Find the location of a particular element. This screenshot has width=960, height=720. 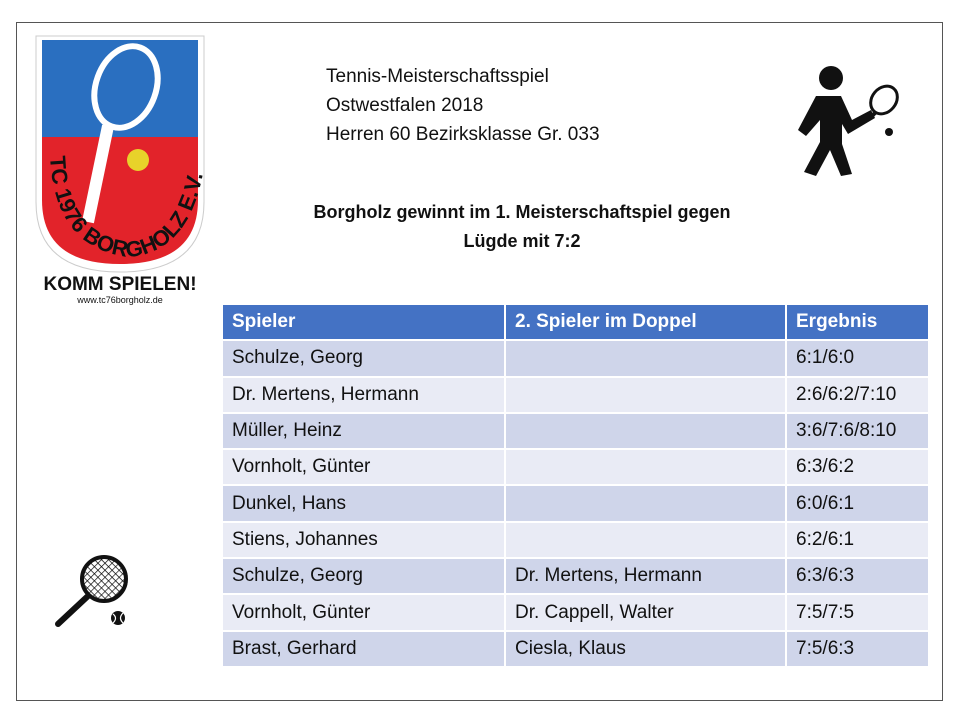

player-icon is located at coordinates (848, 121).